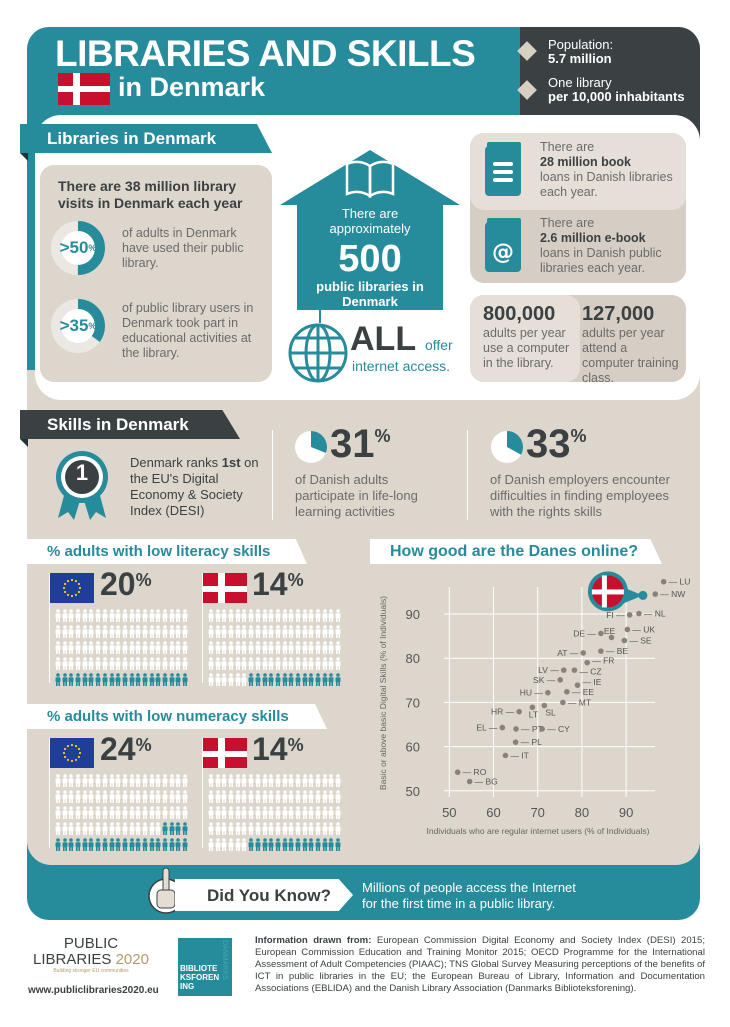 The image size is (730, 1027). Describe the element at coordinates (265, 53) in the screenshot. I see `page-title: LIBRARIES AND SKILLS` at that location.